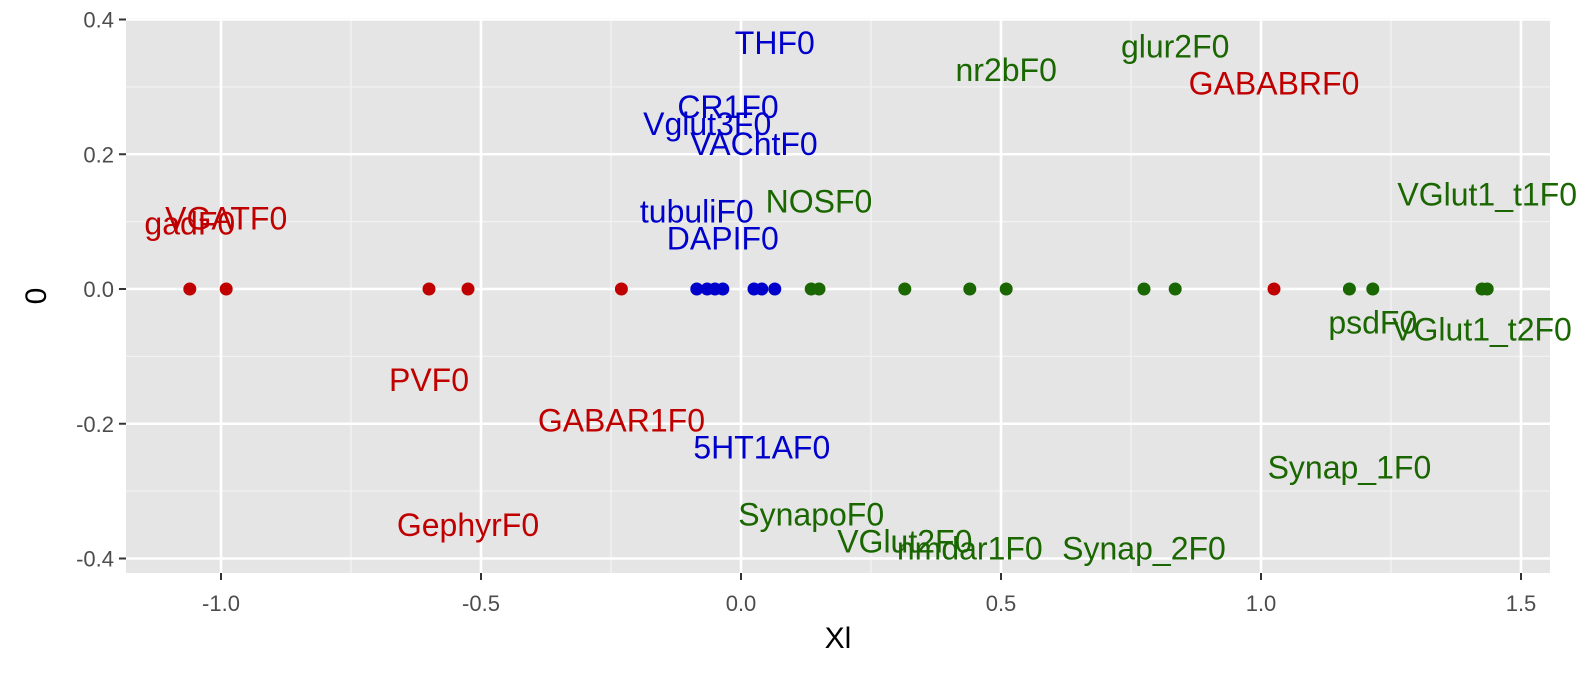 Image resolution: width=1589 pixels, height=681 pixels. What do you see at coordinates (869, 594) in the screenshot?
I see `x-axis: -1.0 -0.5 0.0 0.5 1.0 1.5` at bounding box center [869, 594].